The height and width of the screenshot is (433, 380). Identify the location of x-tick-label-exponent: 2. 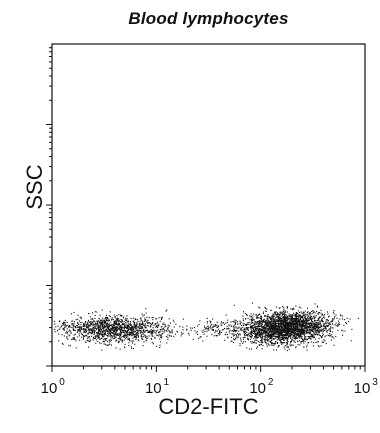
(271, 382).